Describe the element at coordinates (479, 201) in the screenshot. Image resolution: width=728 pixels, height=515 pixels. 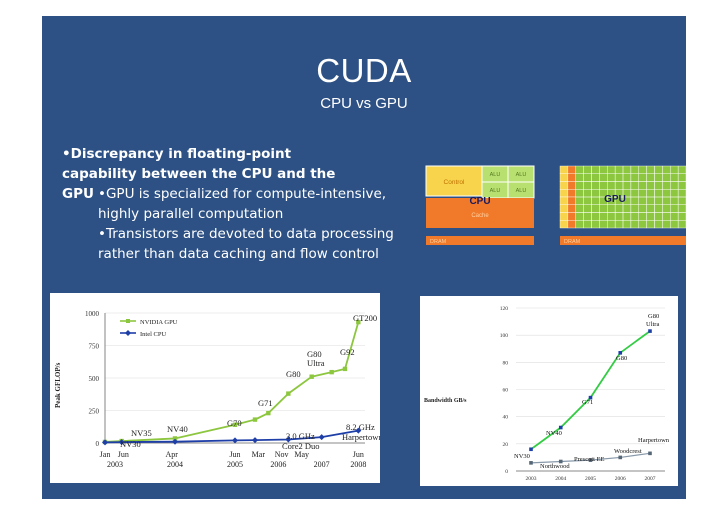
I see `cpu-label: CPU` at that location.